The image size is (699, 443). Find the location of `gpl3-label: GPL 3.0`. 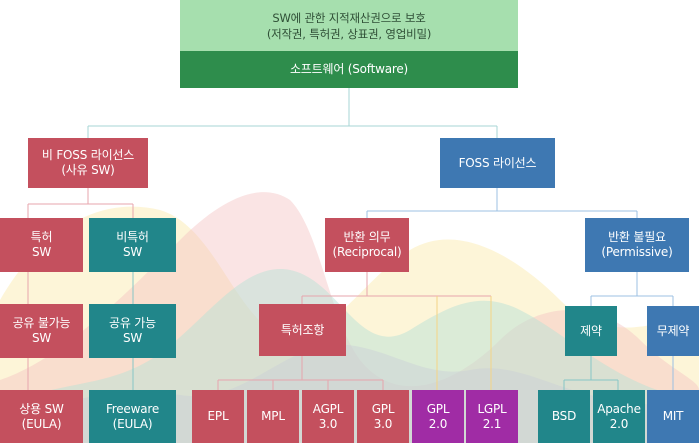

gpl3-label: GPL 3.0 is located at coordinates (383, 416).